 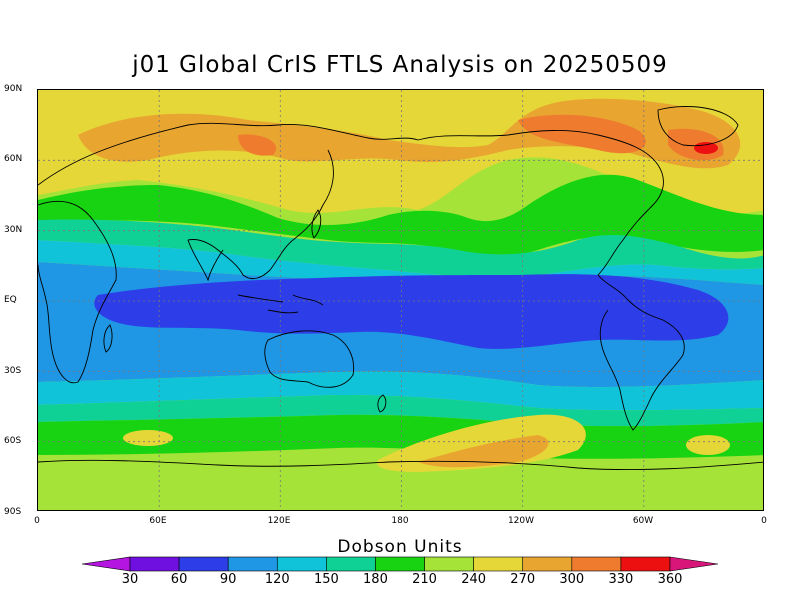 I want to click on colorbar-tick-label: 90, so click(x=228, y=579).